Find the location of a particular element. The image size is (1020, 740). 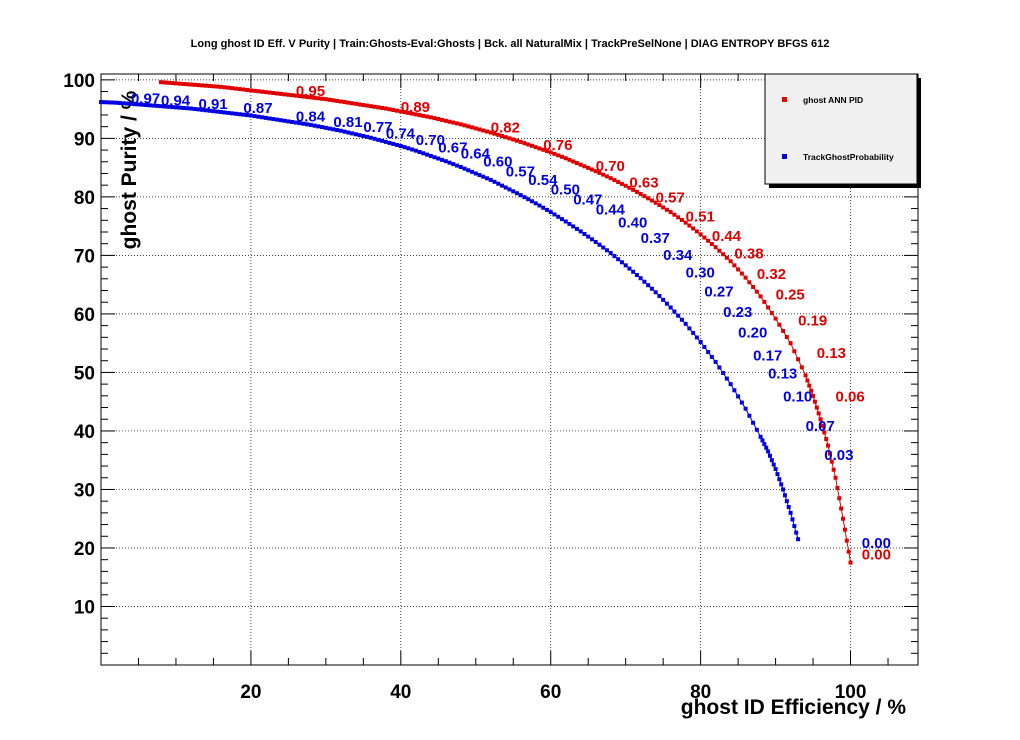

cut-label-trackghostprobability: 0.94 is located at coordinates (176, 101).